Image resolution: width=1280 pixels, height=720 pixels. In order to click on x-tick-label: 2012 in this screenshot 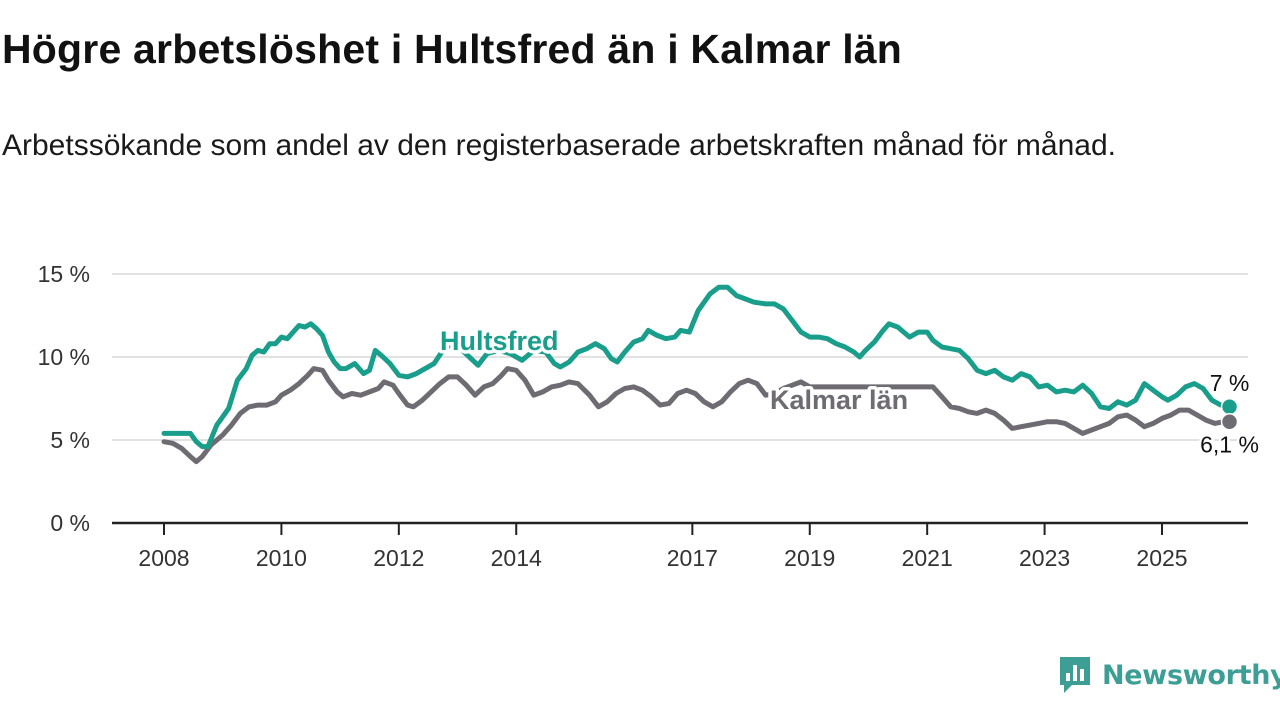, I will do `click(398, 558)`.